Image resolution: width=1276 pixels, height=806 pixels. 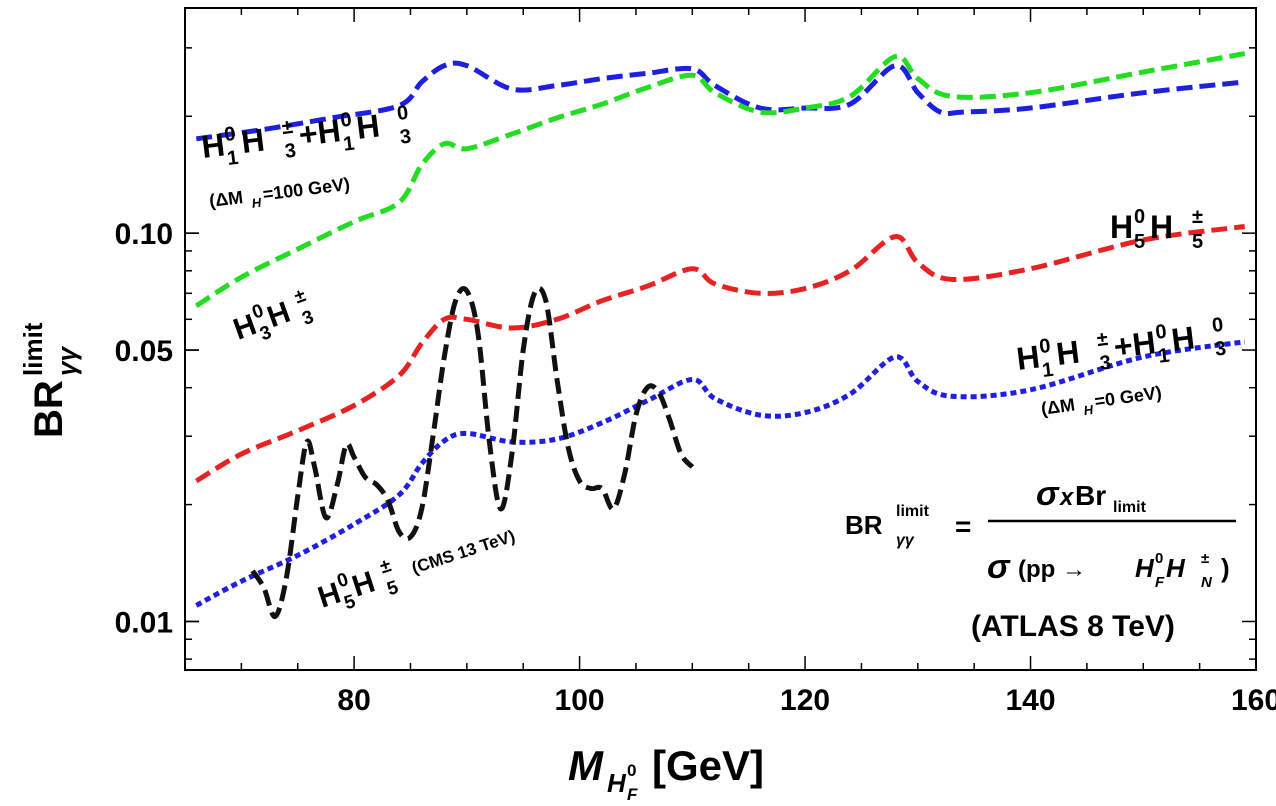 I want to click on label-red-h1-sub: 5, so click(x=1139, y=242).